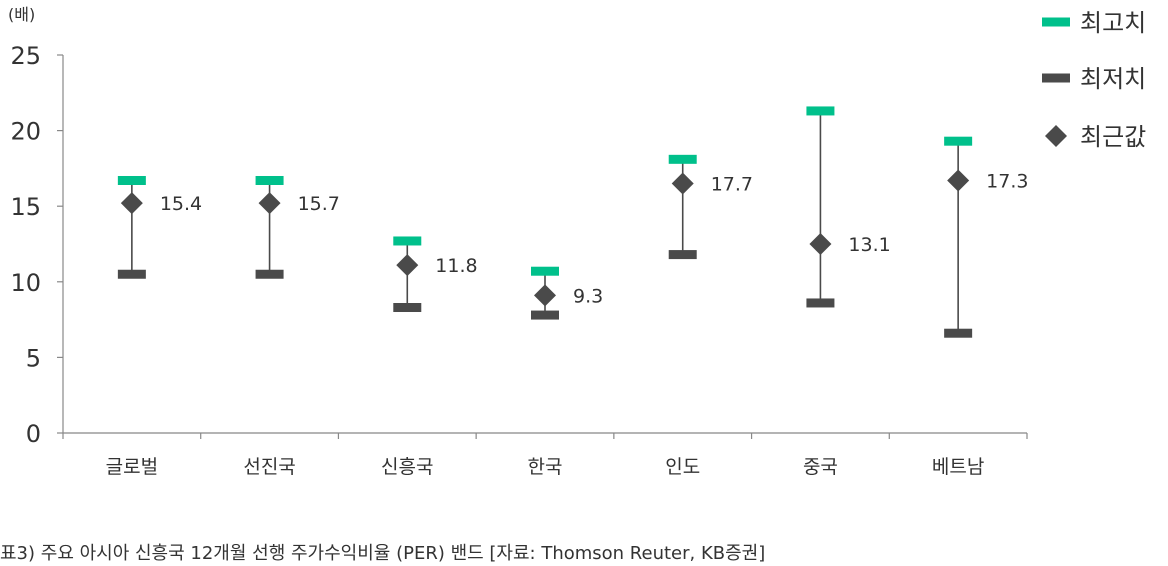  I want to click on category-label: 인도, so click(682, 467).